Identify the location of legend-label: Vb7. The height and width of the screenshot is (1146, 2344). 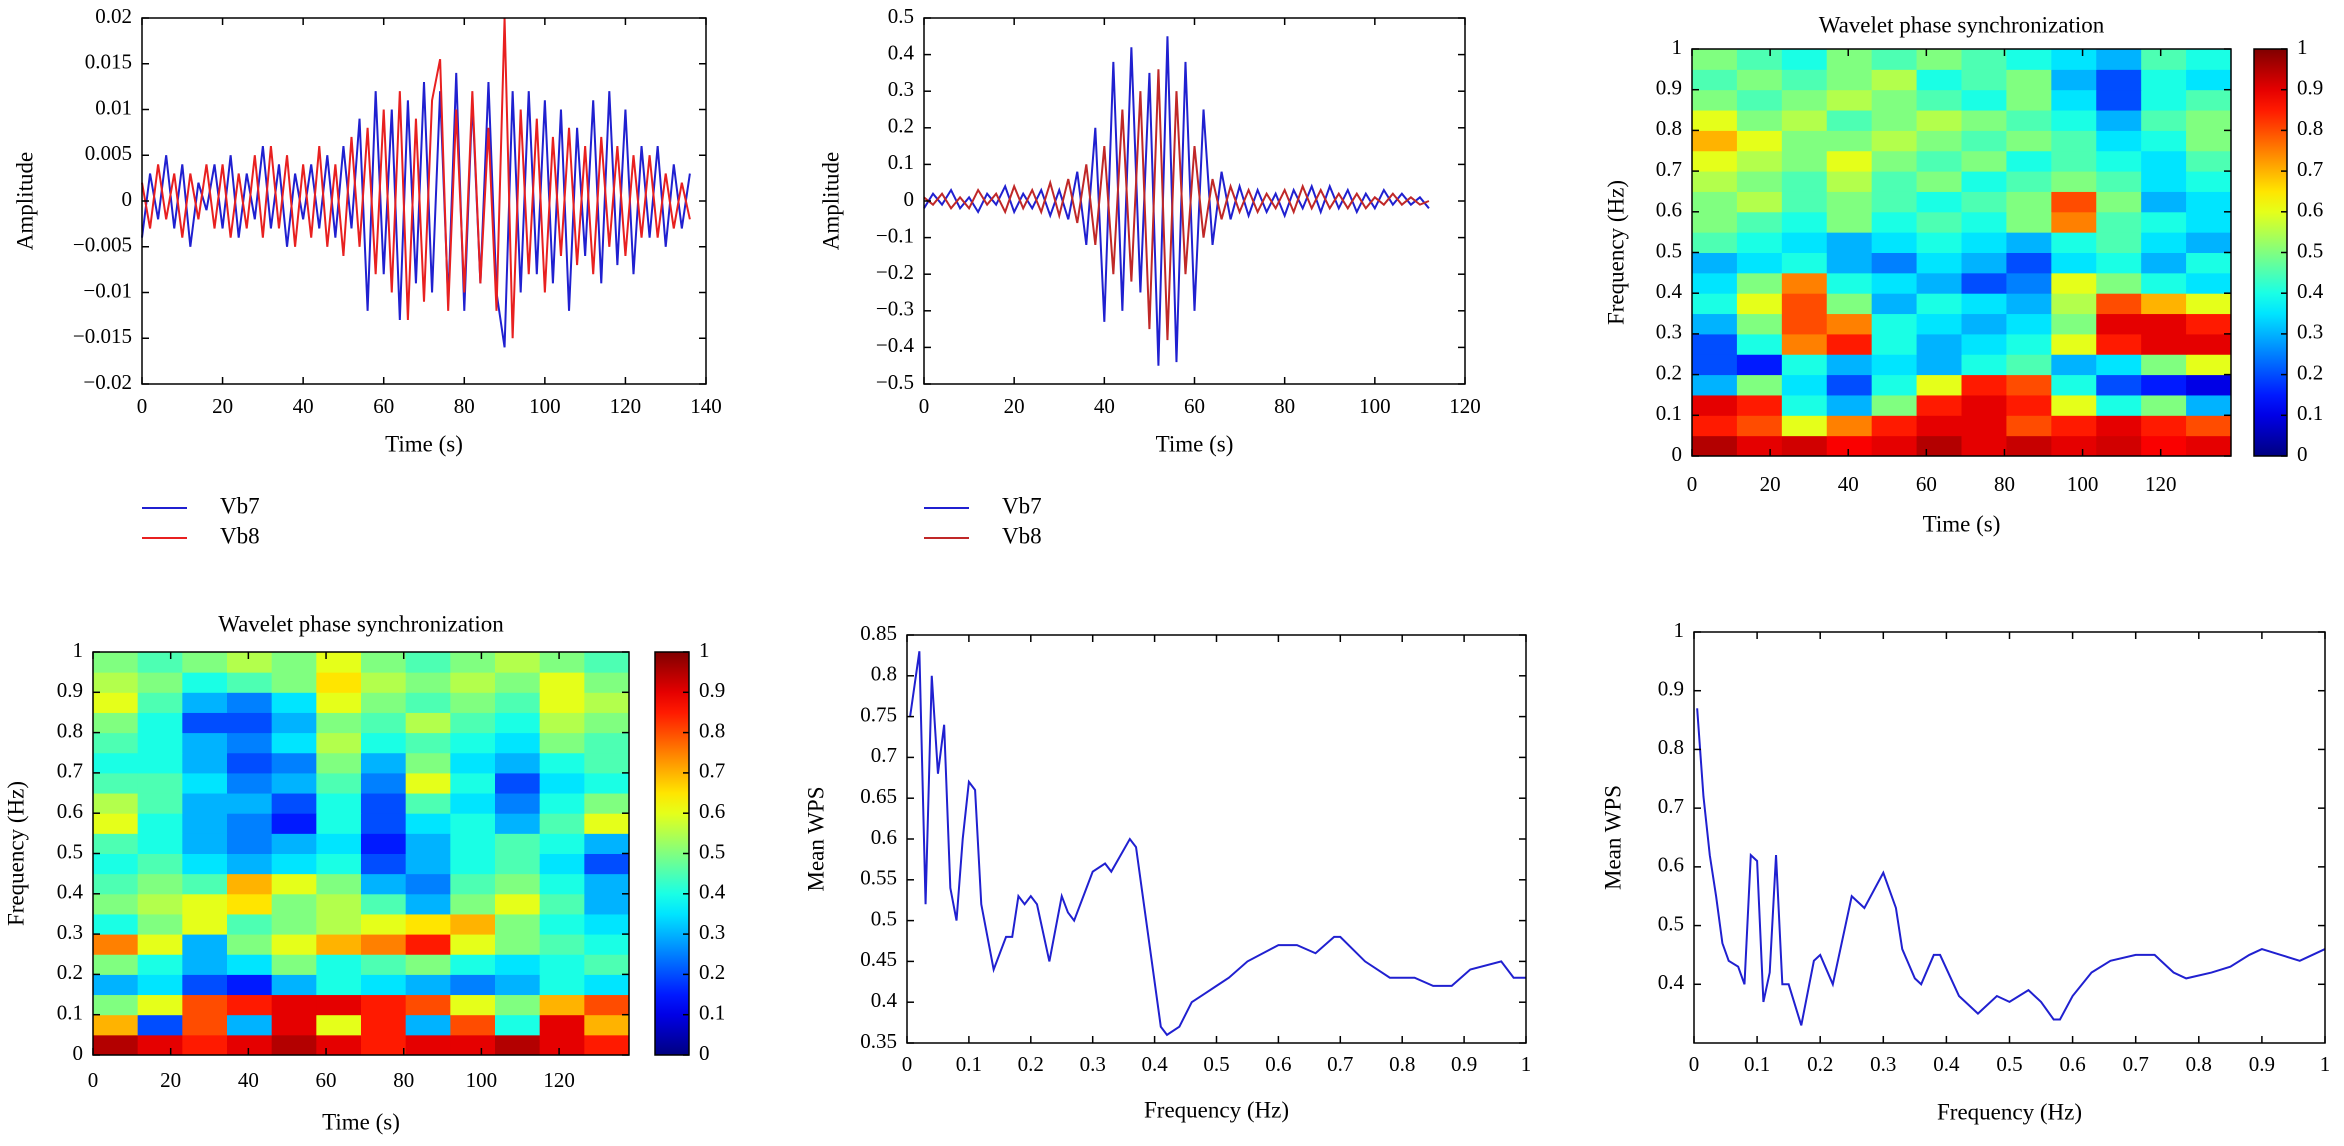
(1022, 505).